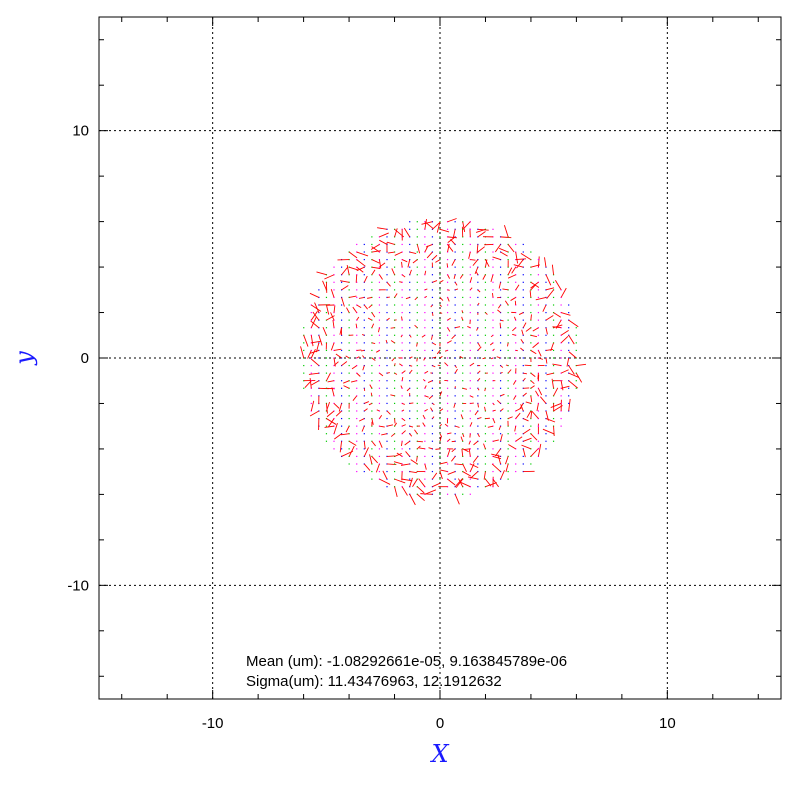 This screenshot has width=797, height=797. What do you see at coordinates (374, 681) in the screenshot?
I see `sigma-annotation: Sigma(um): 11.43476963, 12.1912632` at bounding box center [374, 681].